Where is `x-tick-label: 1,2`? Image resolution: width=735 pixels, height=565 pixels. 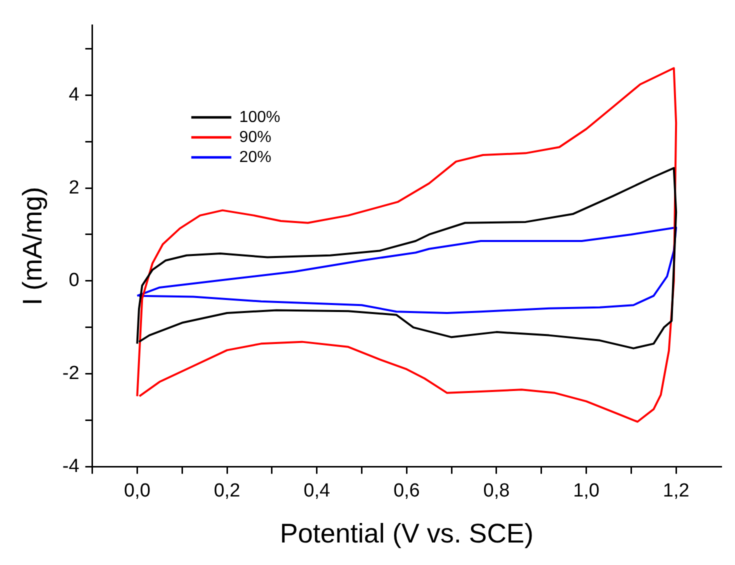 x-tick-label: 1,2 is located at coordinates (676, 491).